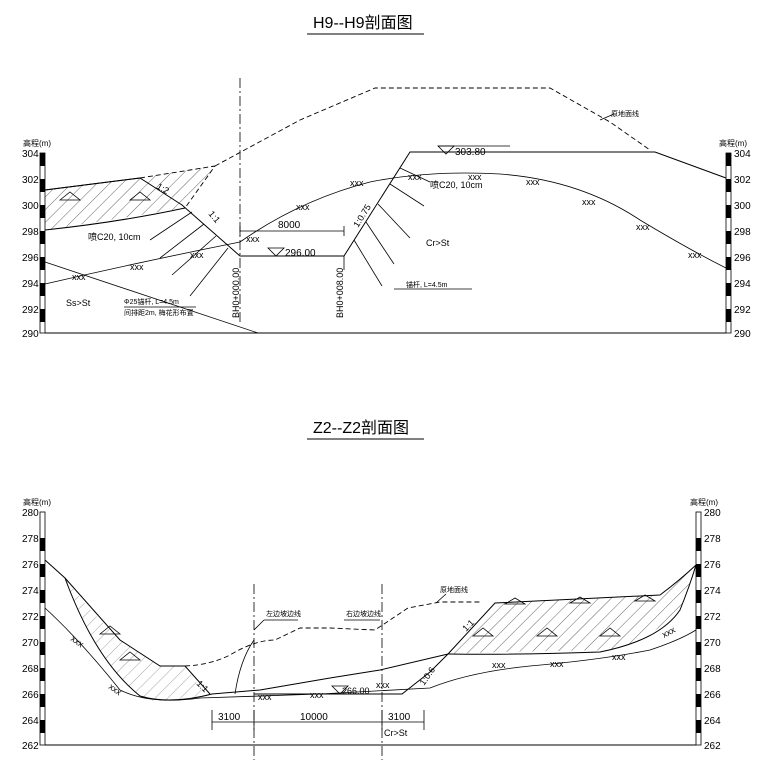 The image size is (760, 781). I want to click on z2-excavation-left, so click(127, 627).